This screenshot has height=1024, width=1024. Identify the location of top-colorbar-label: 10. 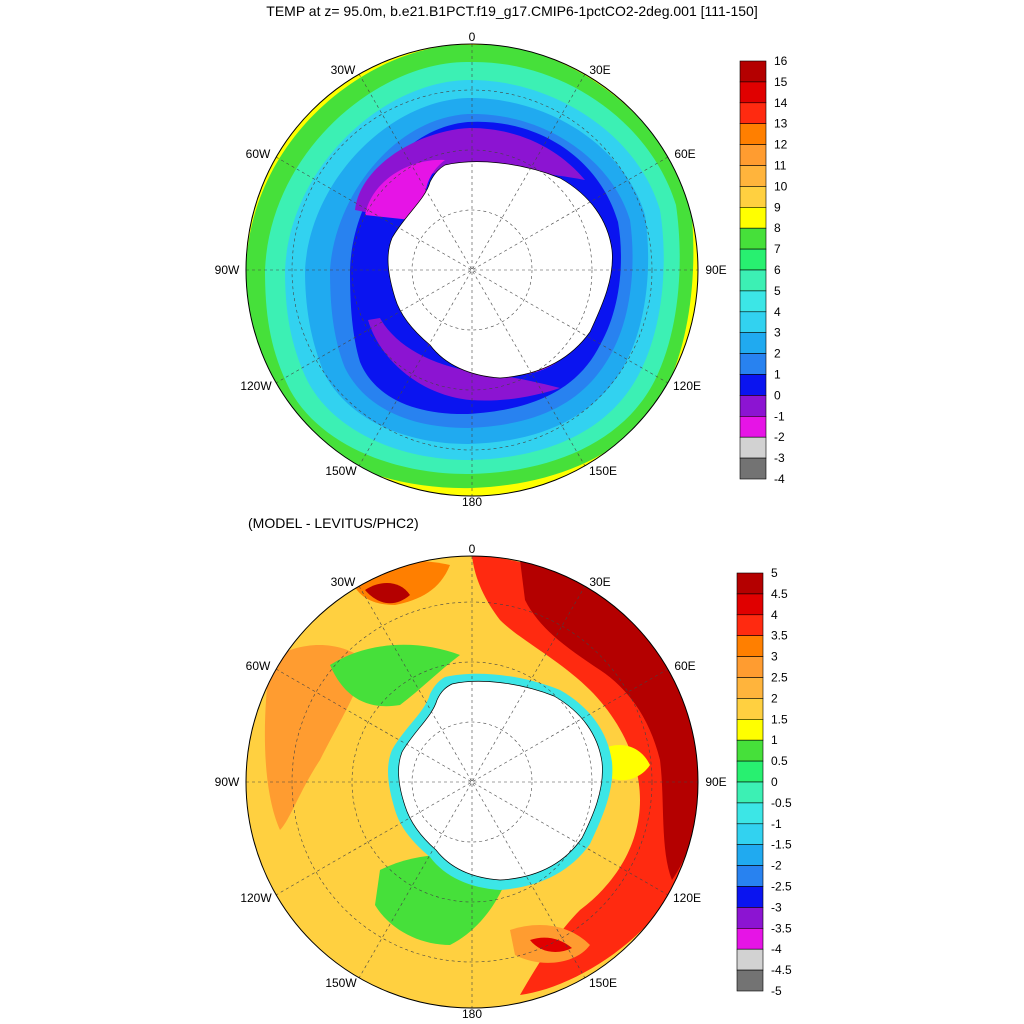
(781, 186).